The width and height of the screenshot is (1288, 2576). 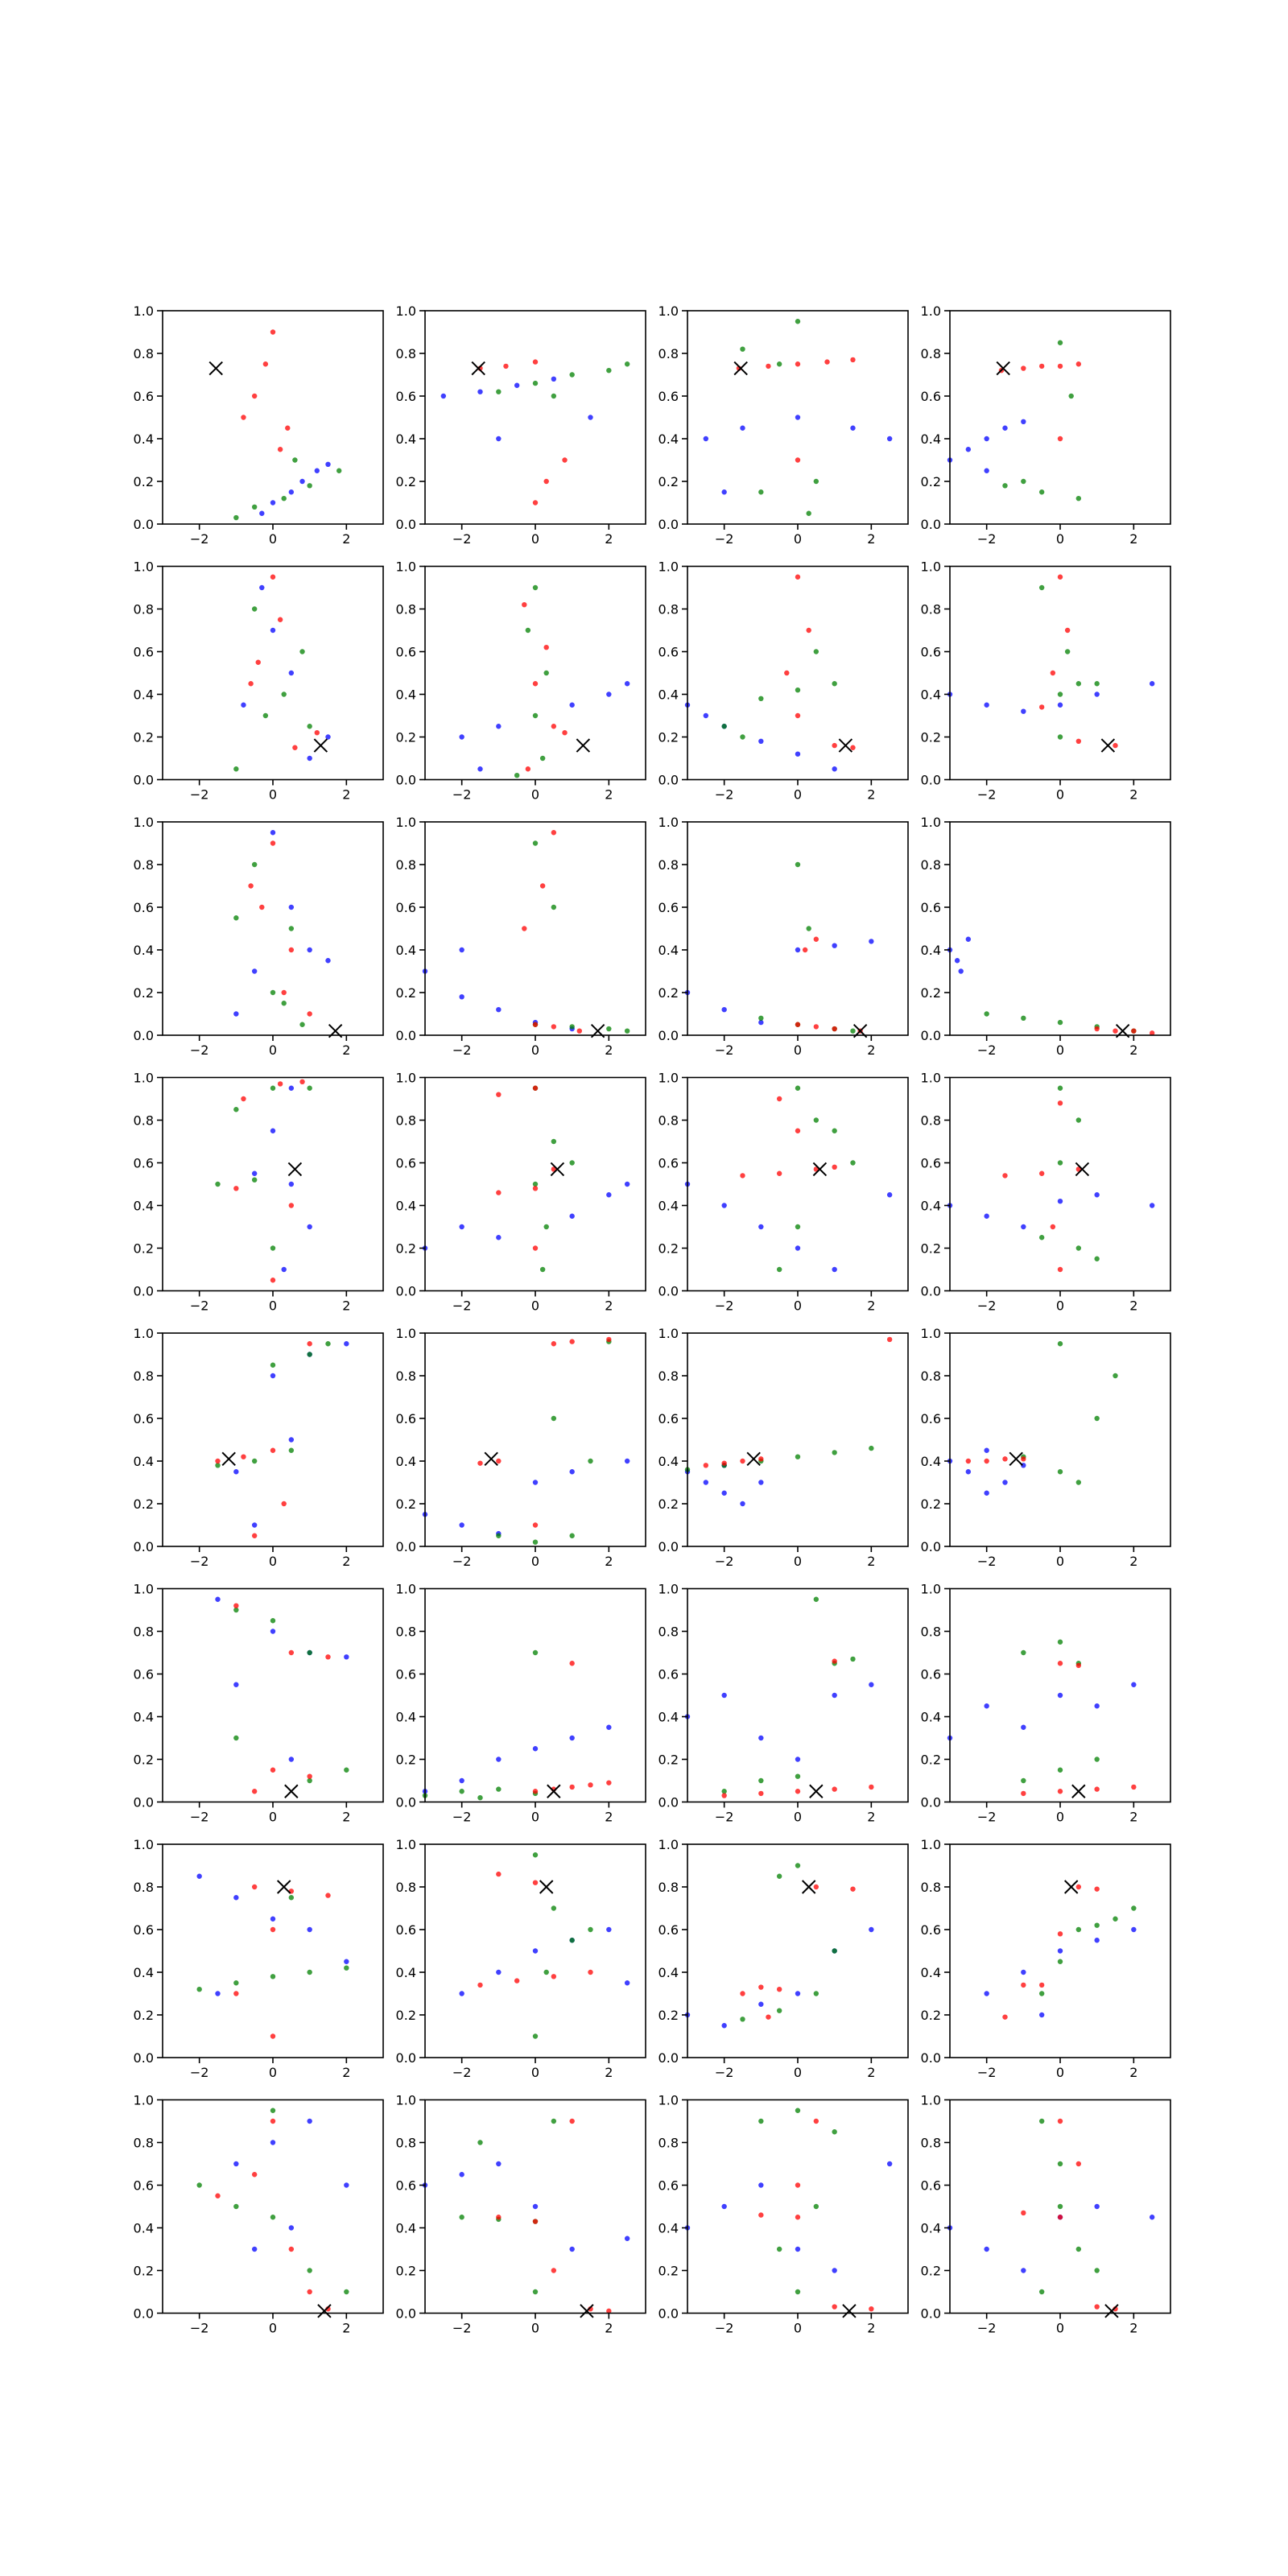 I want to click on axes-frame, so click(x=535, y=1439).